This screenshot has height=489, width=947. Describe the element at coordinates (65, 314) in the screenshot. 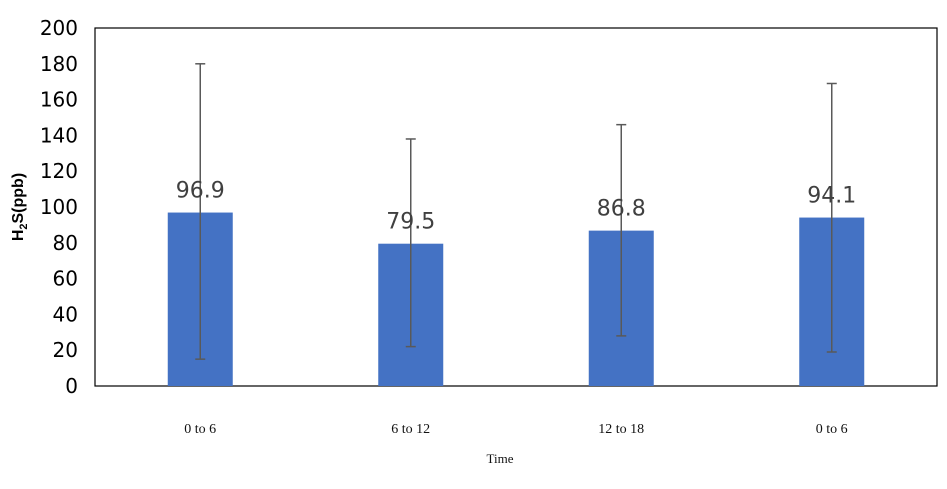

I see `y-tick-label: 40` at that location.